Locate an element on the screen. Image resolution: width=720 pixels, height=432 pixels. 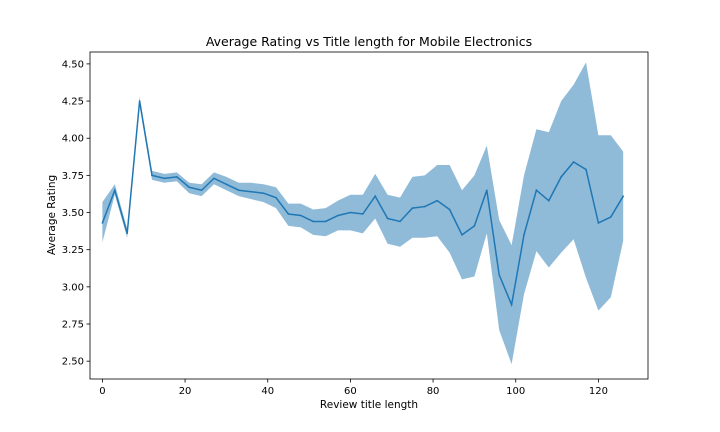
x-tick-label: 60 is located at coordinates (350, 391).